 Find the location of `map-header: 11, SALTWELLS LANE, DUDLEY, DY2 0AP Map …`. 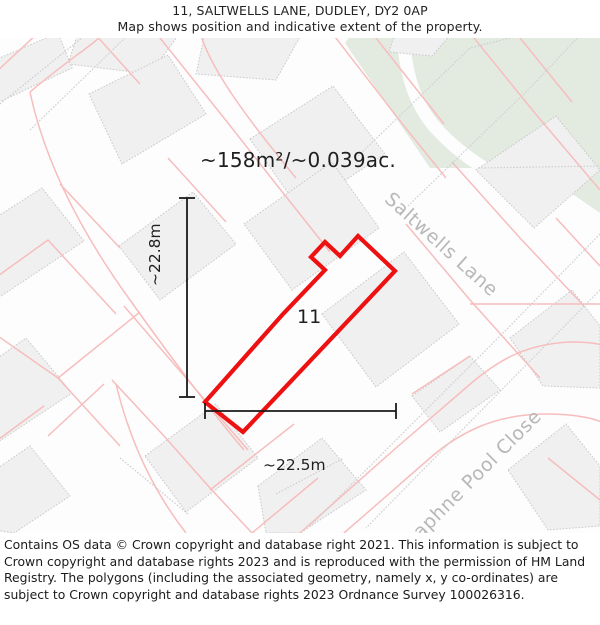

map-header: 11, SALTWELLS LANE, DUDLEY, DY2 0AP Map … is located at coordinates (300, 19).